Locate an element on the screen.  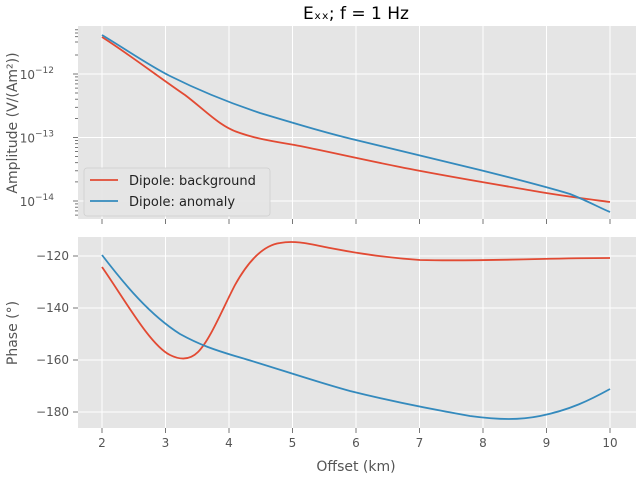
amplitude-ytick-labels: 10−12 10−13 10−14 is located at coordinates (37, 137).